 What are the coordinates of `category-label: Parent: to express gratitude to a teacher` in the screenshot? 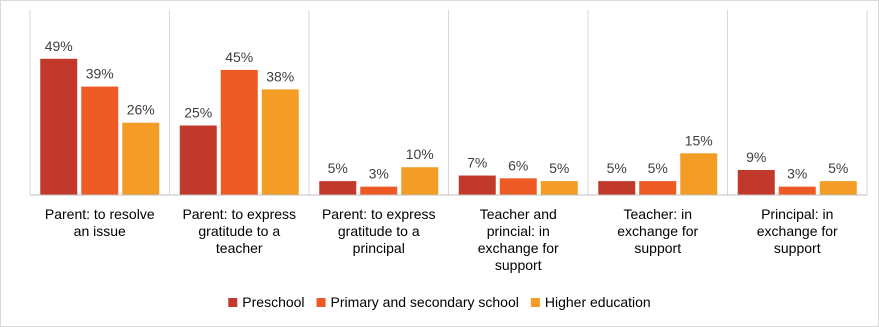 It's located at (239, 231).